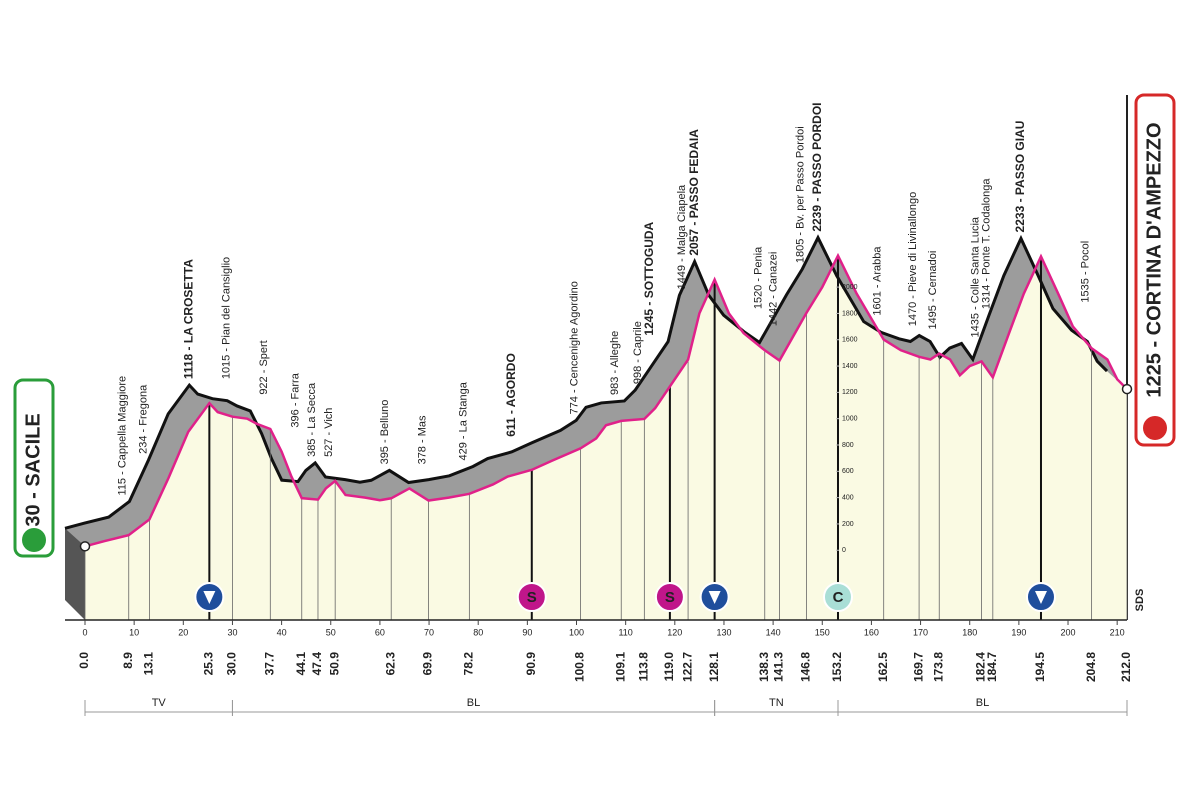 This screenshot has width=1200, height=799. Describe the element at coordinates (714, 667) in the screenshot. I see `km-label: 128.1` at that location.